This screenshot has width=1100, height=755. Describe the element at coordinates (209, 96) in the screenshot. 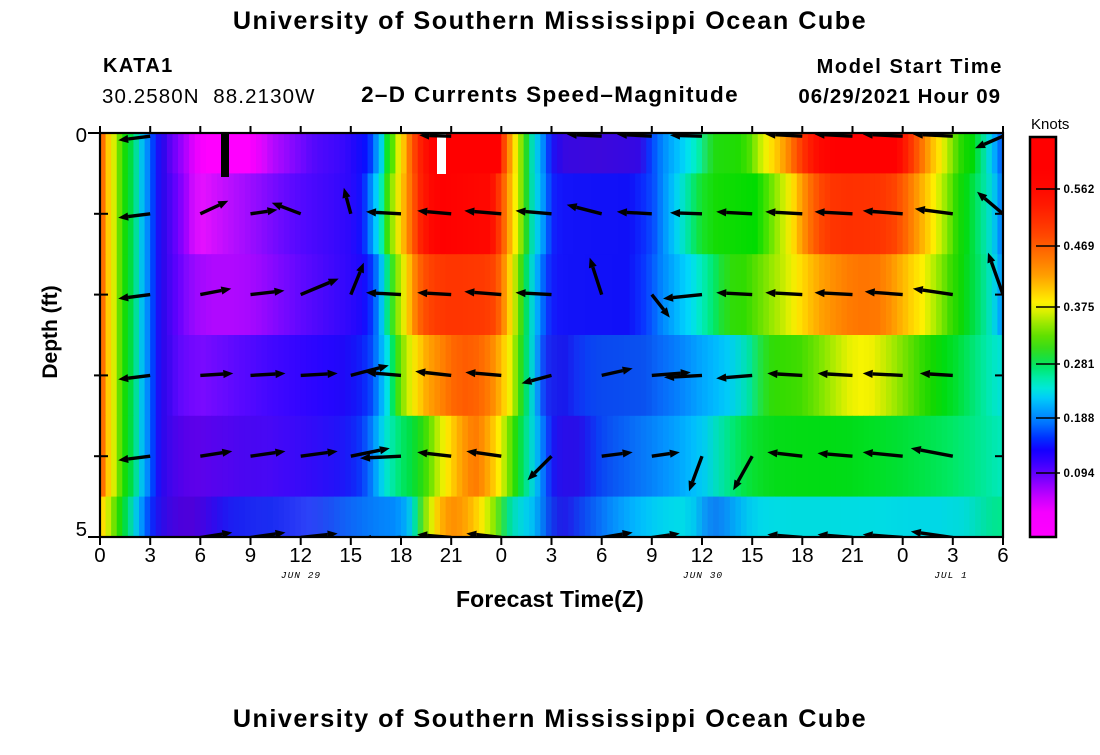

I see `svg-text: 30.2580N 88.2130W` at that location.